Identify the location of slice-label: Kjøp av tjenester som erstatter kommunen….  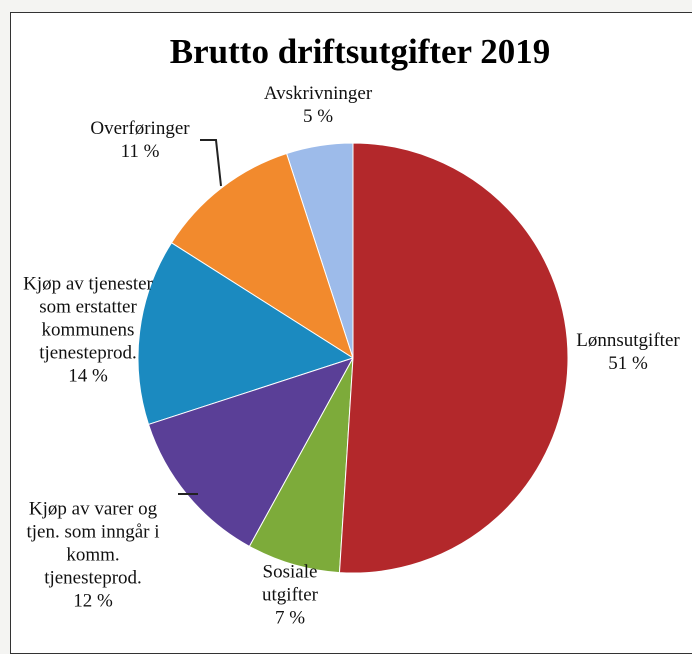
(88, 330).